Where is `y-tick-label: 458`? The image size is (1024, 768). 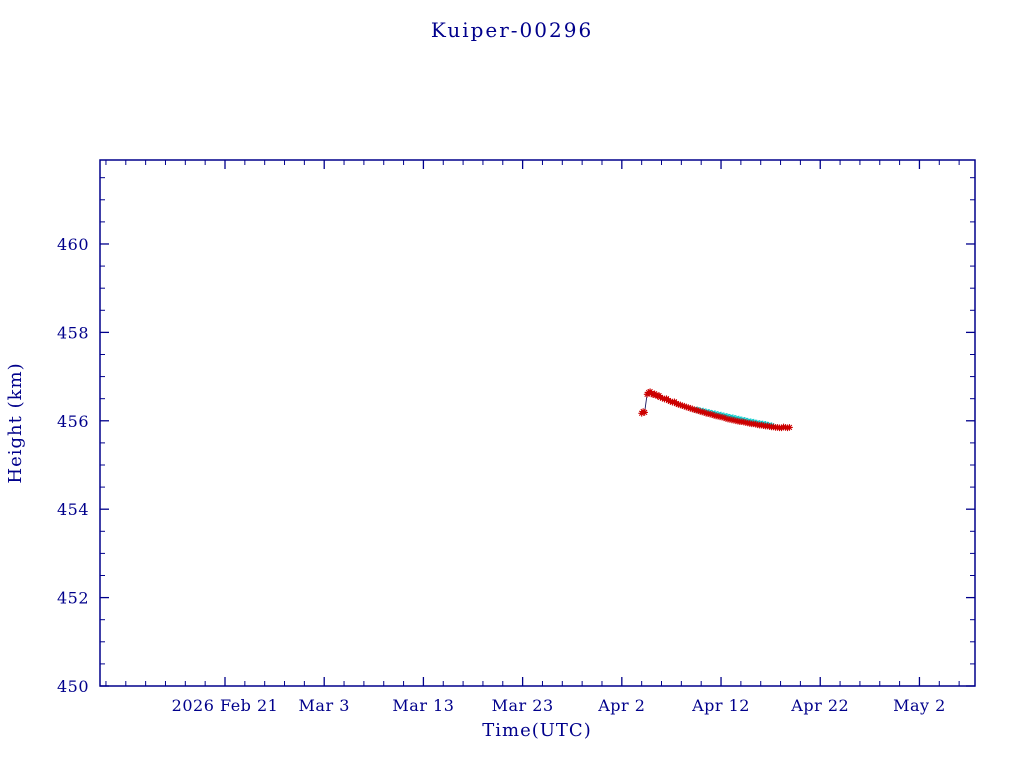
y-tick-label: 458 is located at coordinates (73, 332).